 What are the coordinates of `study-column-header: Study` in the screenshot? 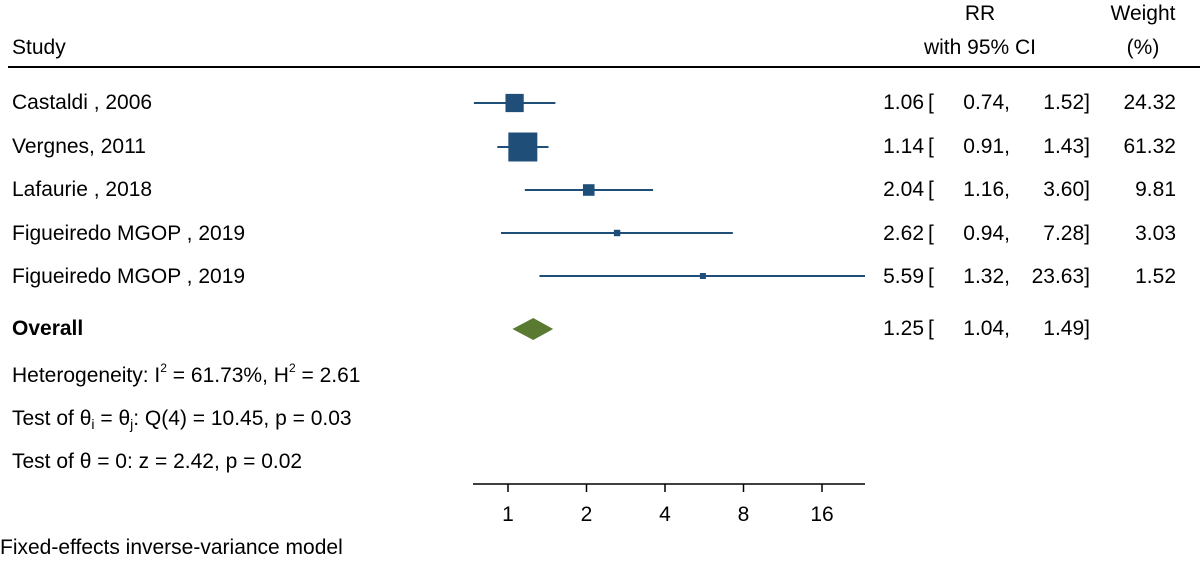 It's located at (39, 47).